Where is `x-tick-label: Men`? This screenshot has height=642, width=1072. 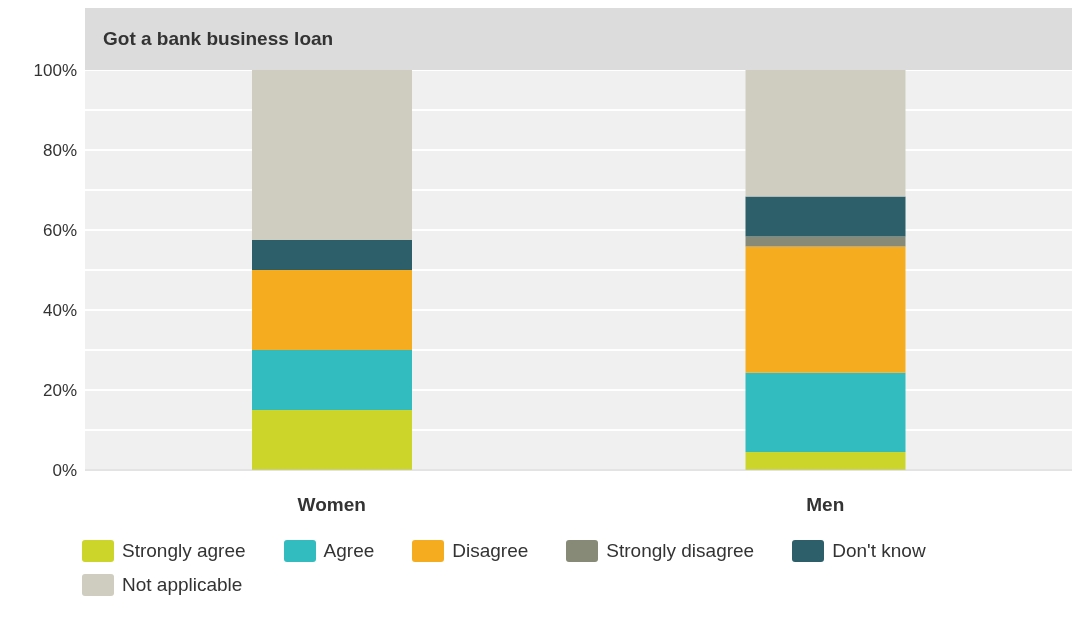
x-tick-label: Men is located at coordinates (825, 505).